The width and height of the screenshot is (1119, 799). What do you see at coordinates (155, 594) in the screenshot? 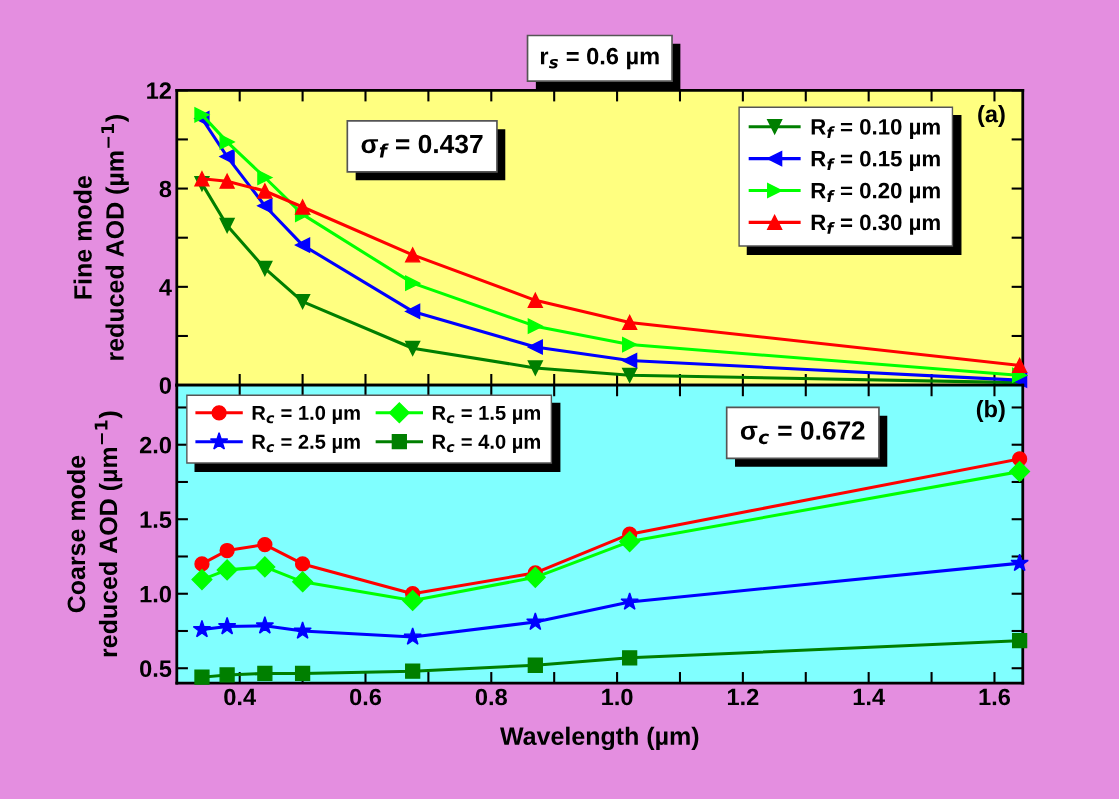
I see `y-tick-label: 1.0` at bounding box center [155, 594].